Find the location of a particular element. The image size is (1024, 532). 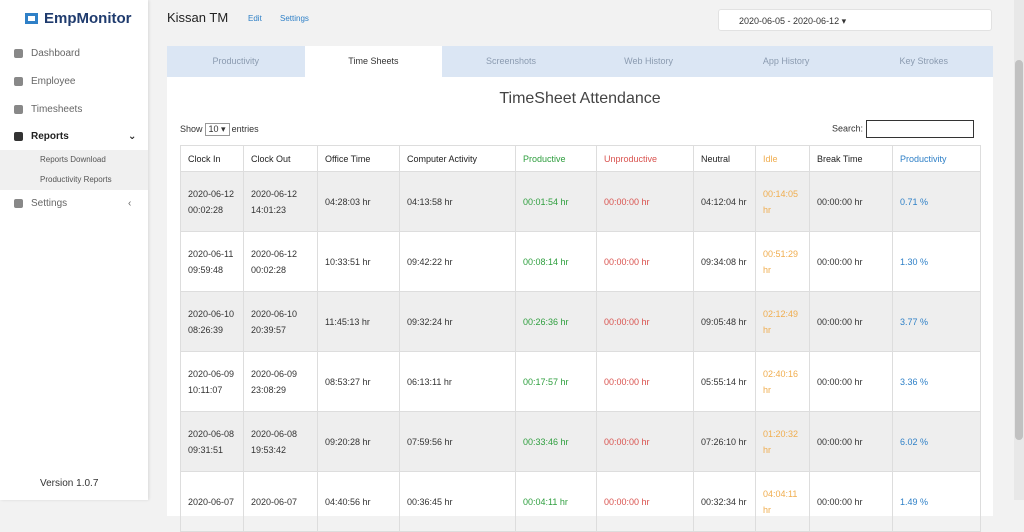

column-header: Productivity is located at coordinates (936, 158).